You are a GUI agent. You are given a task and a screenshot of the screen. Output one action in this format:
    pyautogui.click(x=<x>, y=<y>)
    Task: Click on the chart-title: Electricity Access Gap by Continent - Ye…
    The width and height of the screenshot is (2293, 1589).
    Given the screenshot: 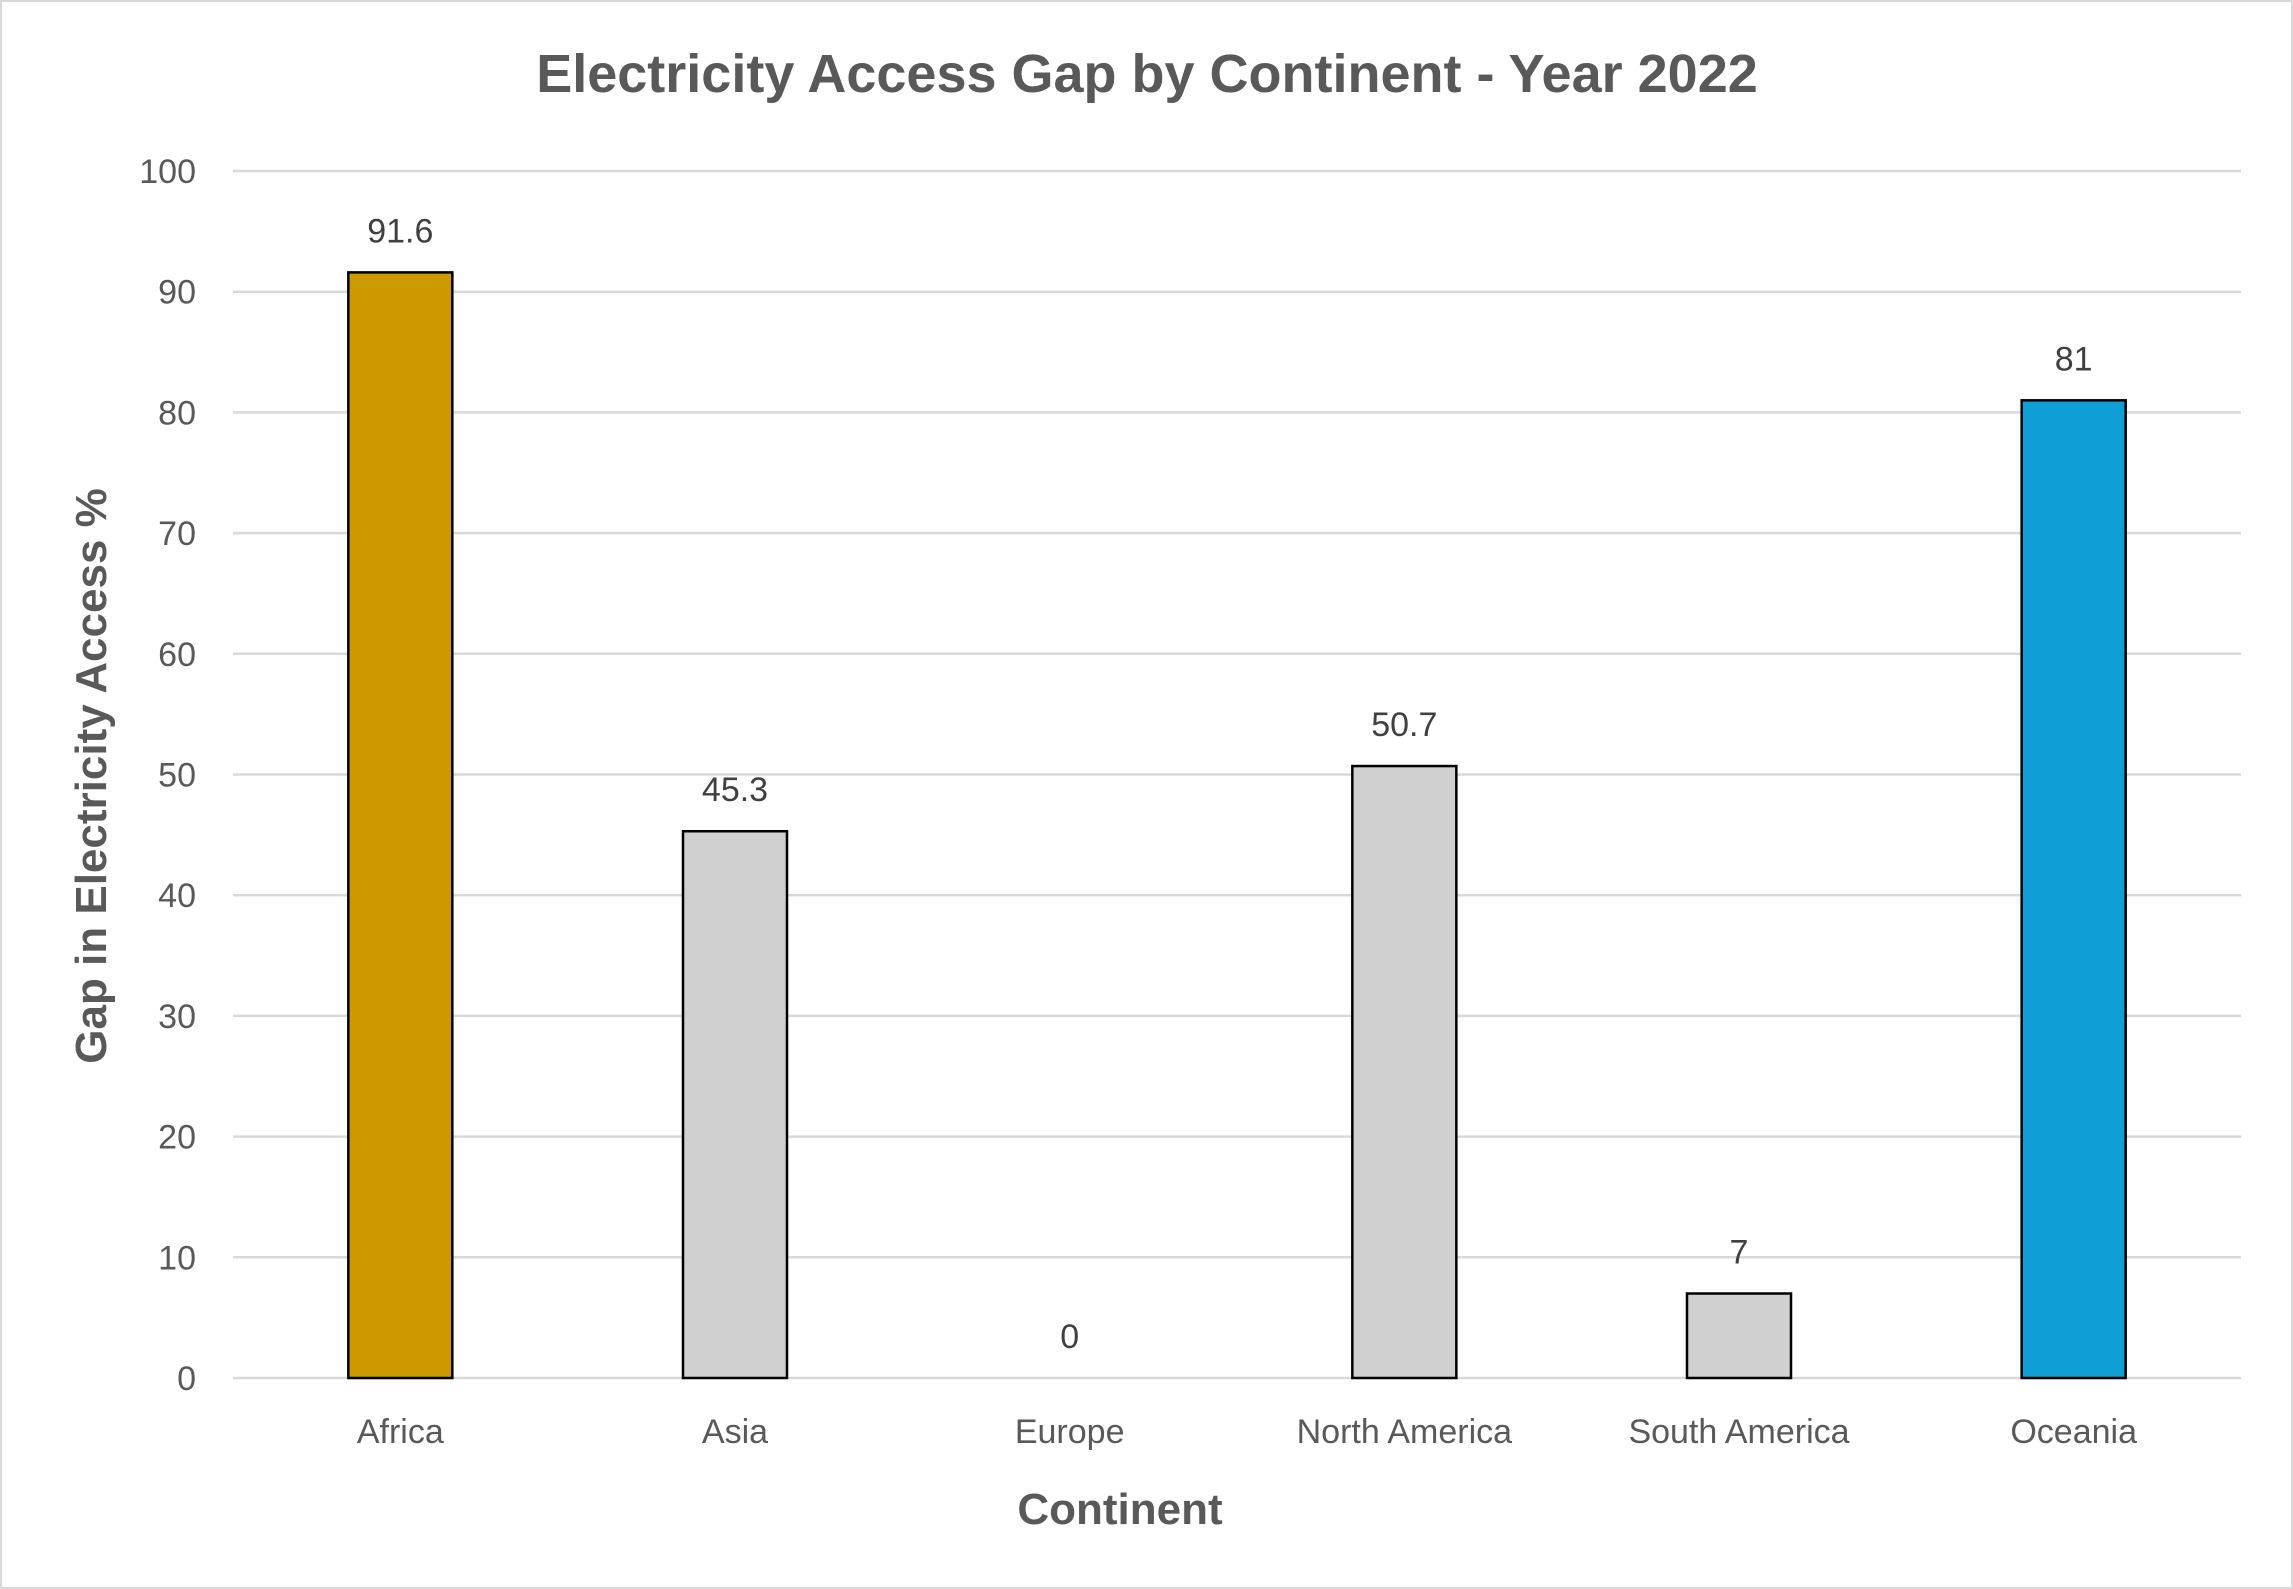 What is the action you would take?
    pyautogui.click(x=1147, y=74)
    